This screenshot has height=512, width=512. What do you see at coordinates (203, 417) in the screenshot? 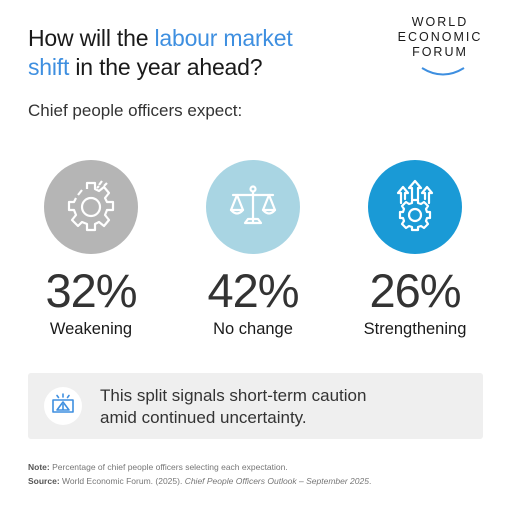
I see `callout-line-2: amid continued uncertainty.` at bounding box center [203, 417].